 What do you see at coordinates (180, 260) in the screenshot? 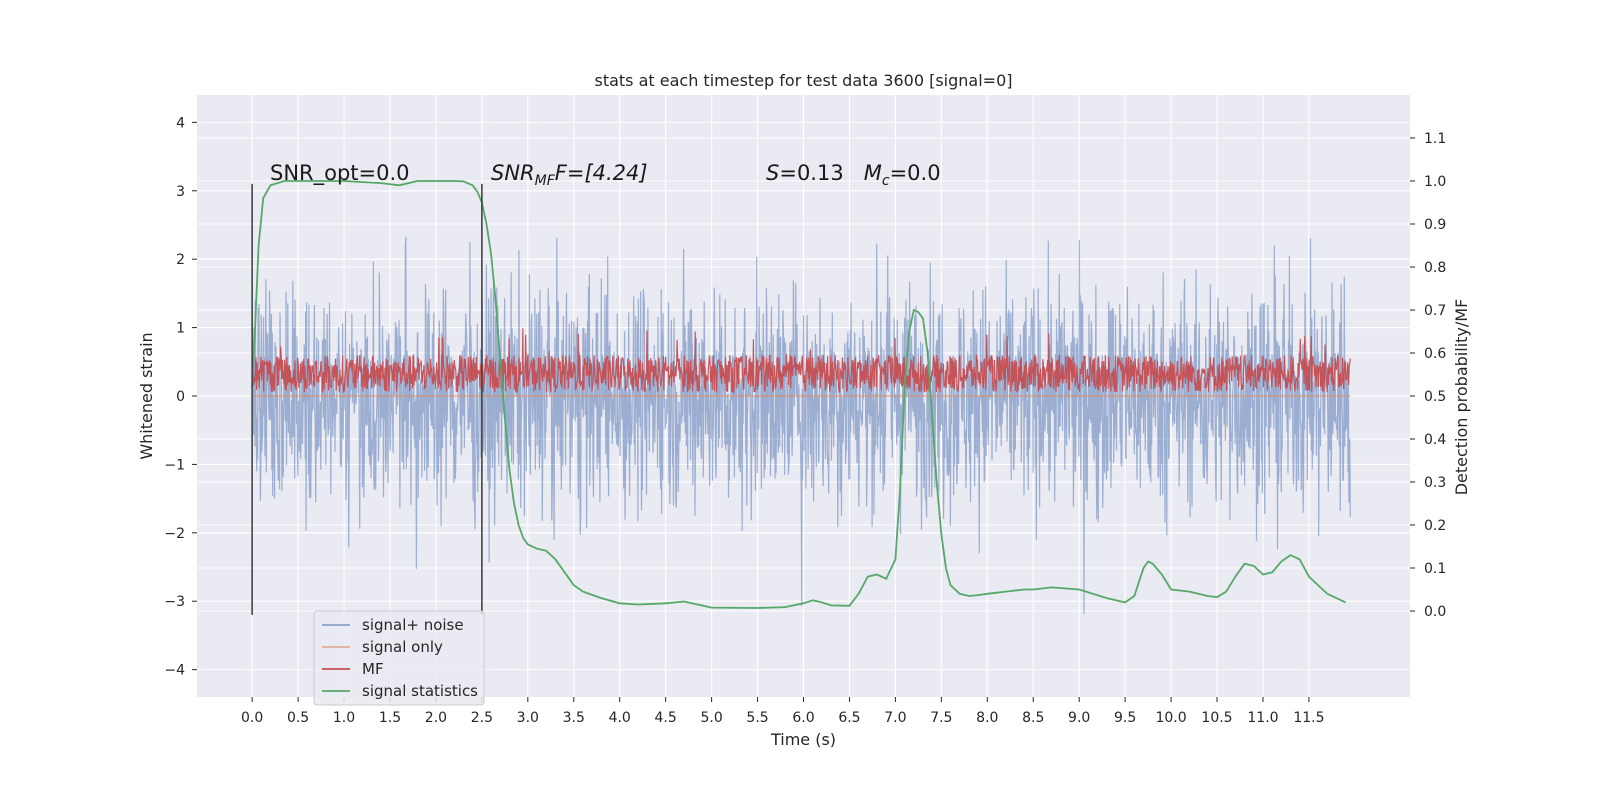
I see `y-tick-label: 2` at bounding box center [180, 260].